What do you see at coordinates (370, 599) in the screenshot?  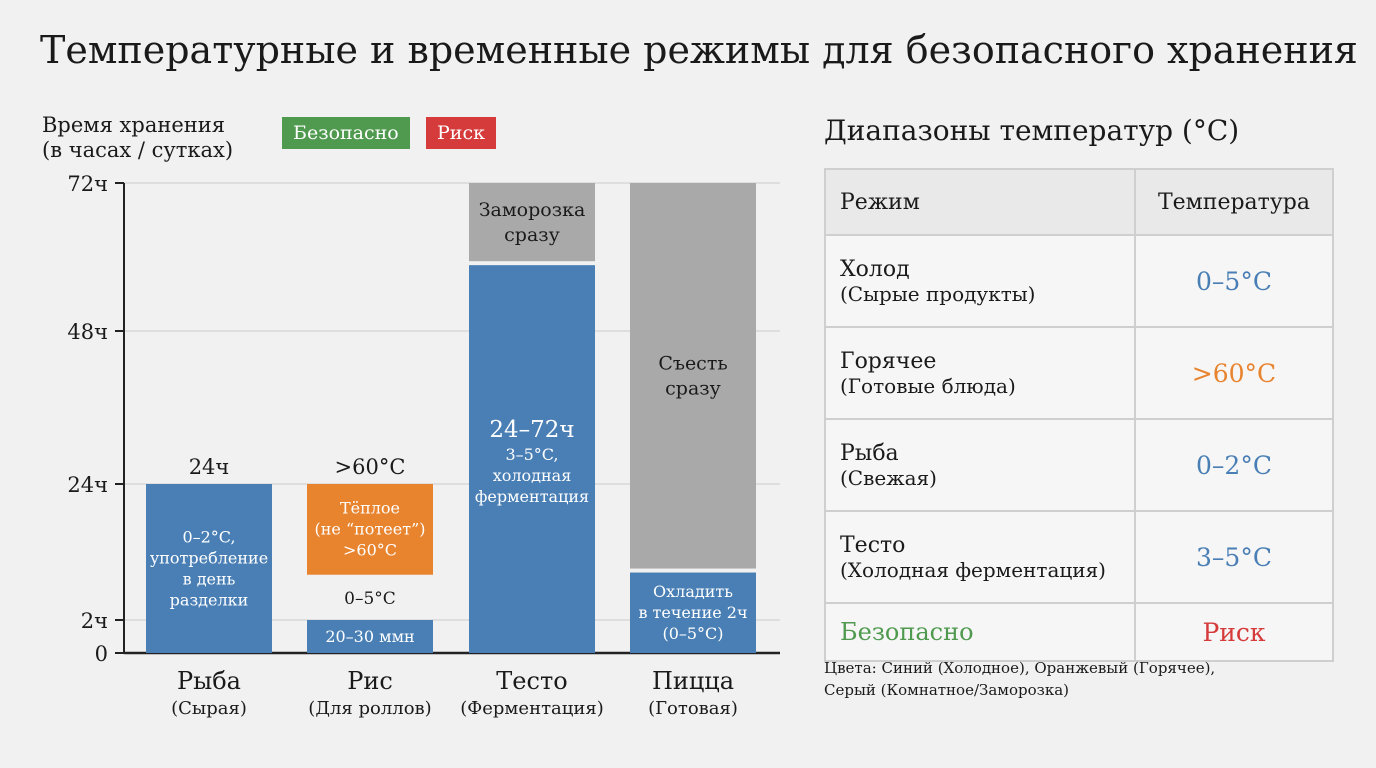 I see `bar-mid-label: 0–5°C` at bounding box center [370, 599].